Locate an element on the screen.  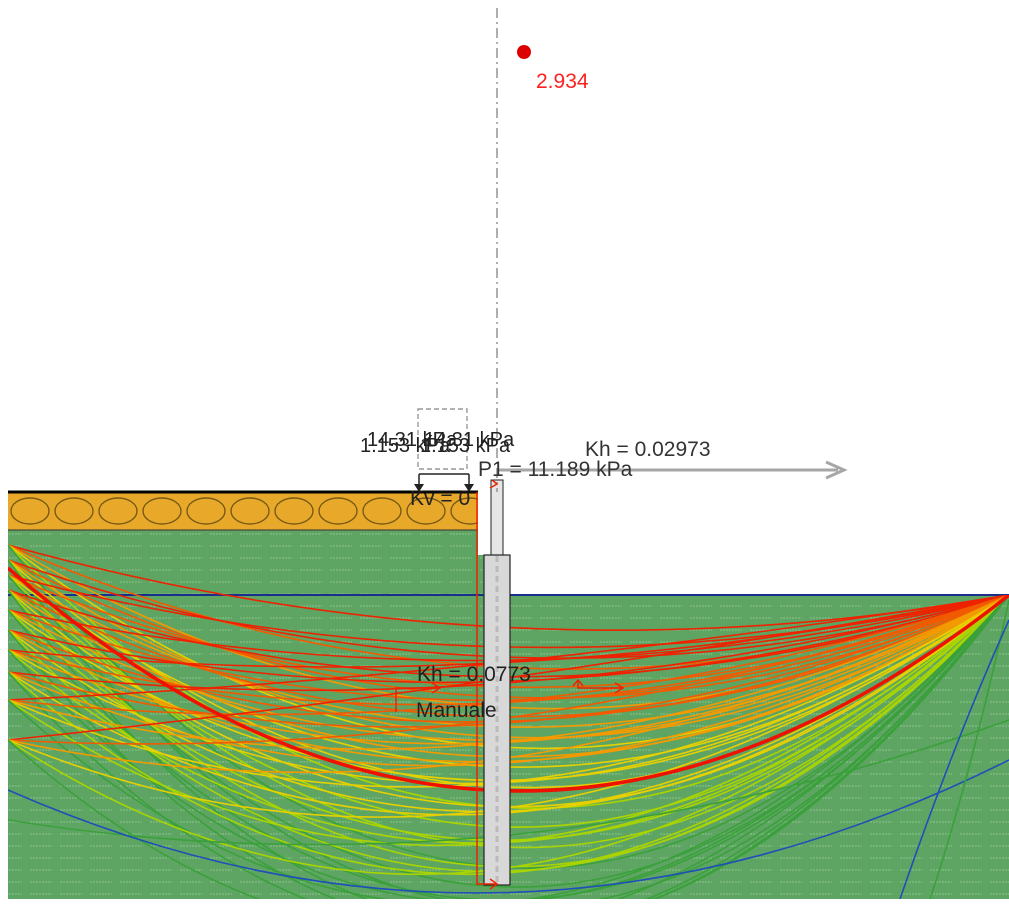
anchor-bottom-arrow is located at coordinates (494, 884).